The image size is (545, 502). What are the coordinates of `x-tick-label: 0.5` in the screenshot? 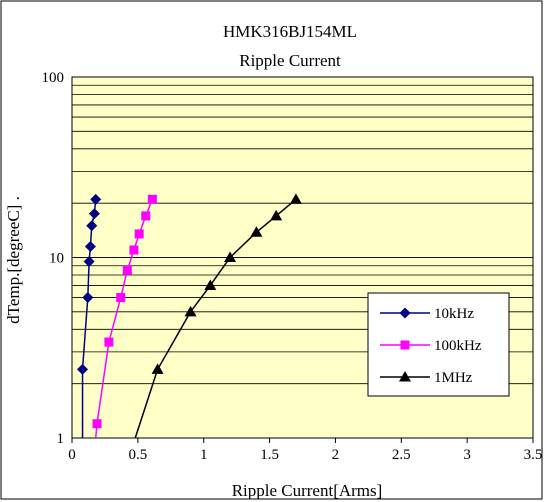 It's located at (137, 455).